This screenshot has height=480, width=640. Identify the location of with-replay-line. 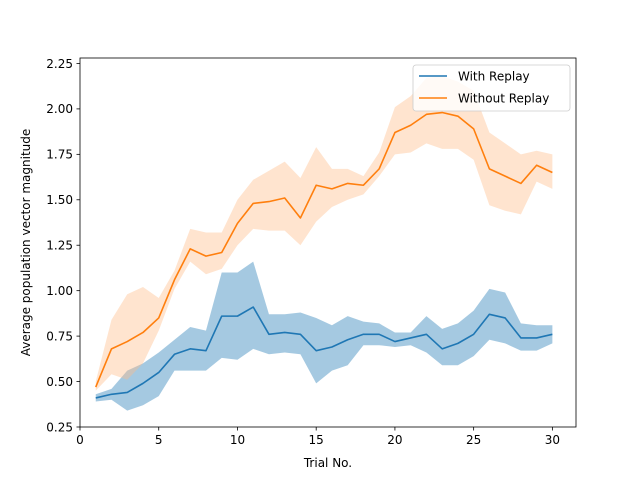
(324, 352).